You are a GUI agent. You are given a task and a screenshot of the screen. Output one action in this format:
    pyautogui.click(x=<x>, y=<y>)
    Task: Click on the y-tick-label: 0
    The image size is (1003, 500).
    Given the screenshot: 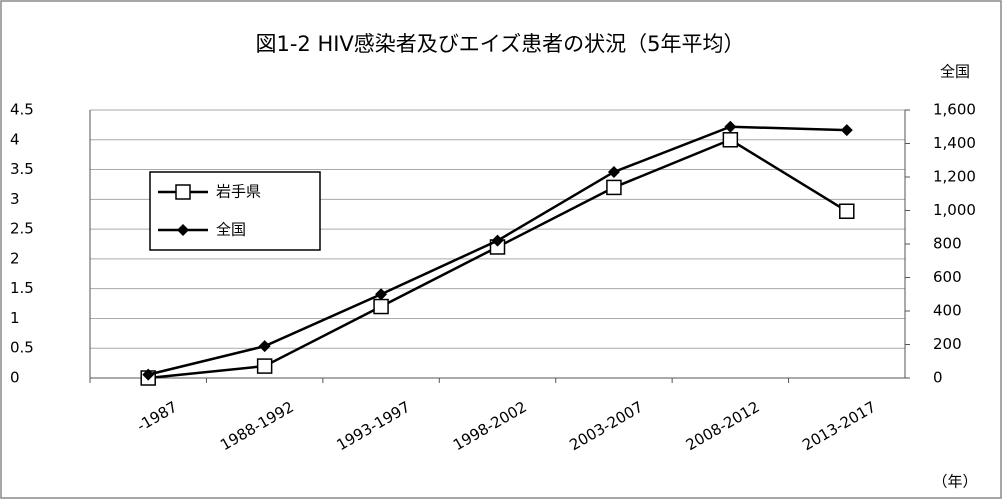 What is the action you would take?
    pyautogui.click(x=15, y=378)
    